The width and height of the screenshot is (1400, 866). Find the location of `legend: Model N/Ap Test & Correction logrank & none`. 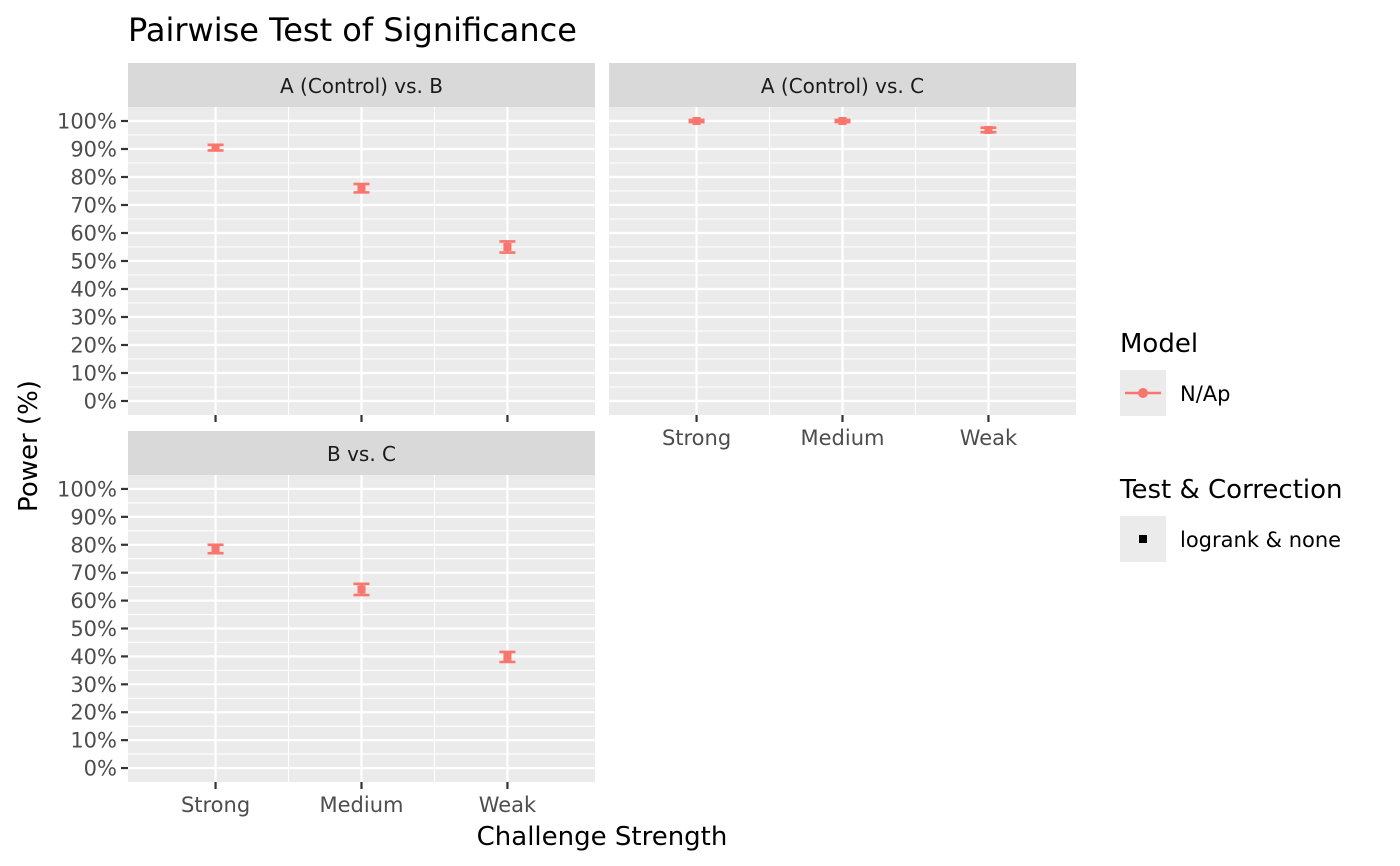

legend: Model N/Ap Test & Correction logrank & none is located at coordinates (1231, 445).